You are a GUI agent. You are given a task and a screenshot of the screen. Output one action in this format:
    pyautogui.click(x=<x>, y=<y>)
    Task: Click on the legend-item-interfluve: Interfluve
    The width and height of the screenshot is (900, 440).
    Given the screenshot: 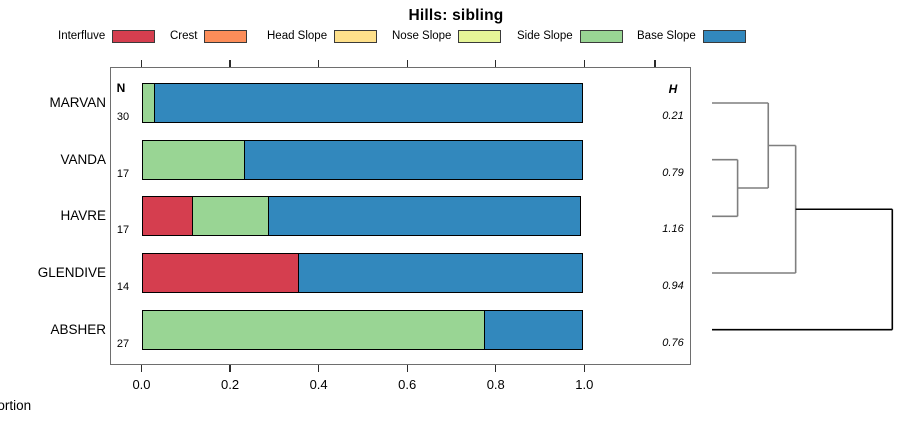 What is the action you would take?
    pyautogui.click(x=107, y=36)
    